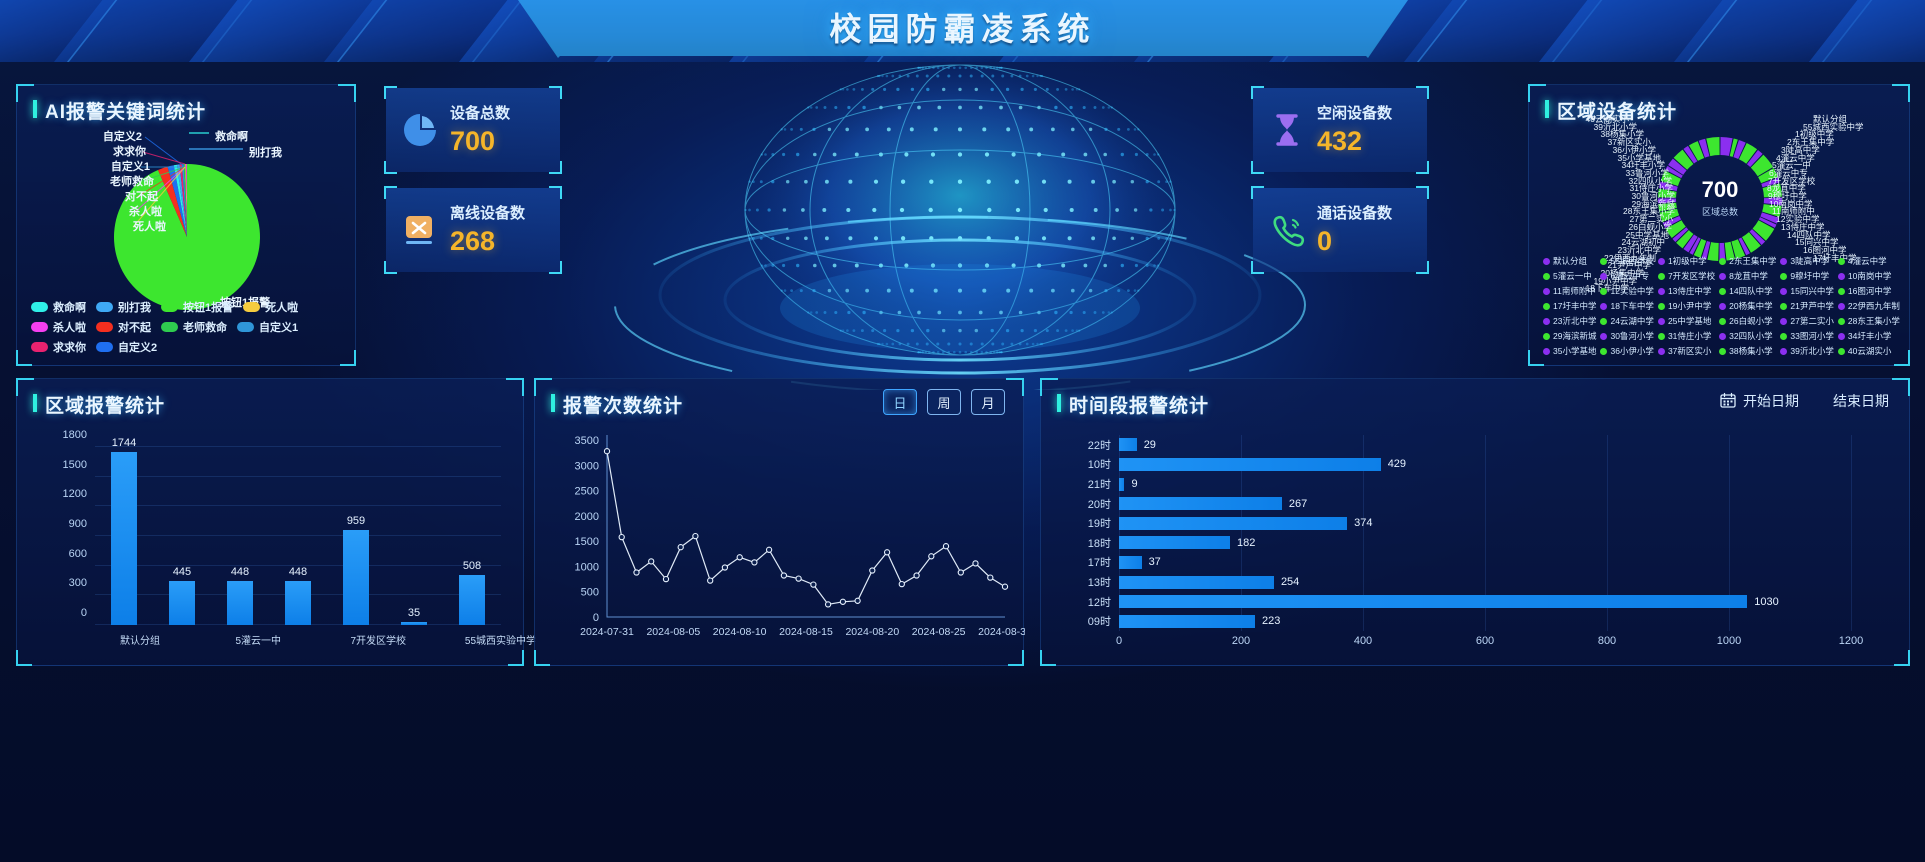 The width and height of the screenshot is (1925, 862). Describe the element at coordinates (1569, 336) in the screenshot. I see `donut-legend-item: 29海滨新城` at that location.